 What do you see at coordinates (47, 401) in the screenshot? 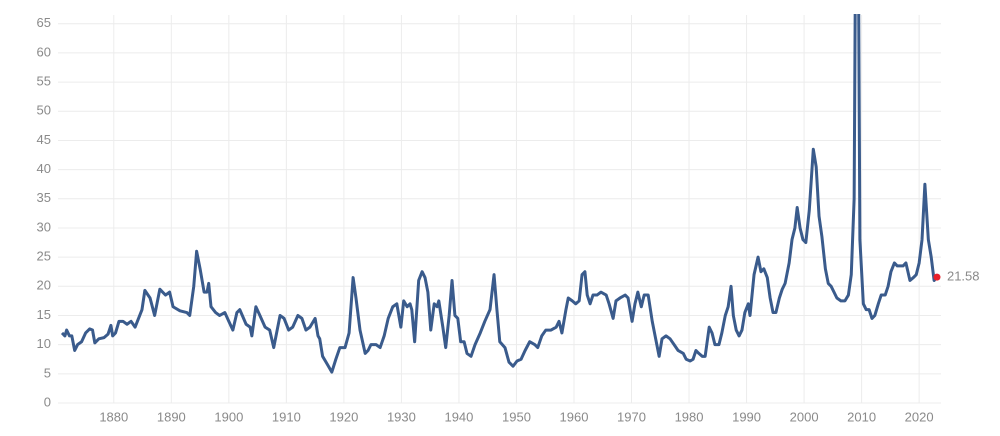
I see `y-tick-label: 0` at bounding box center [47, 401].